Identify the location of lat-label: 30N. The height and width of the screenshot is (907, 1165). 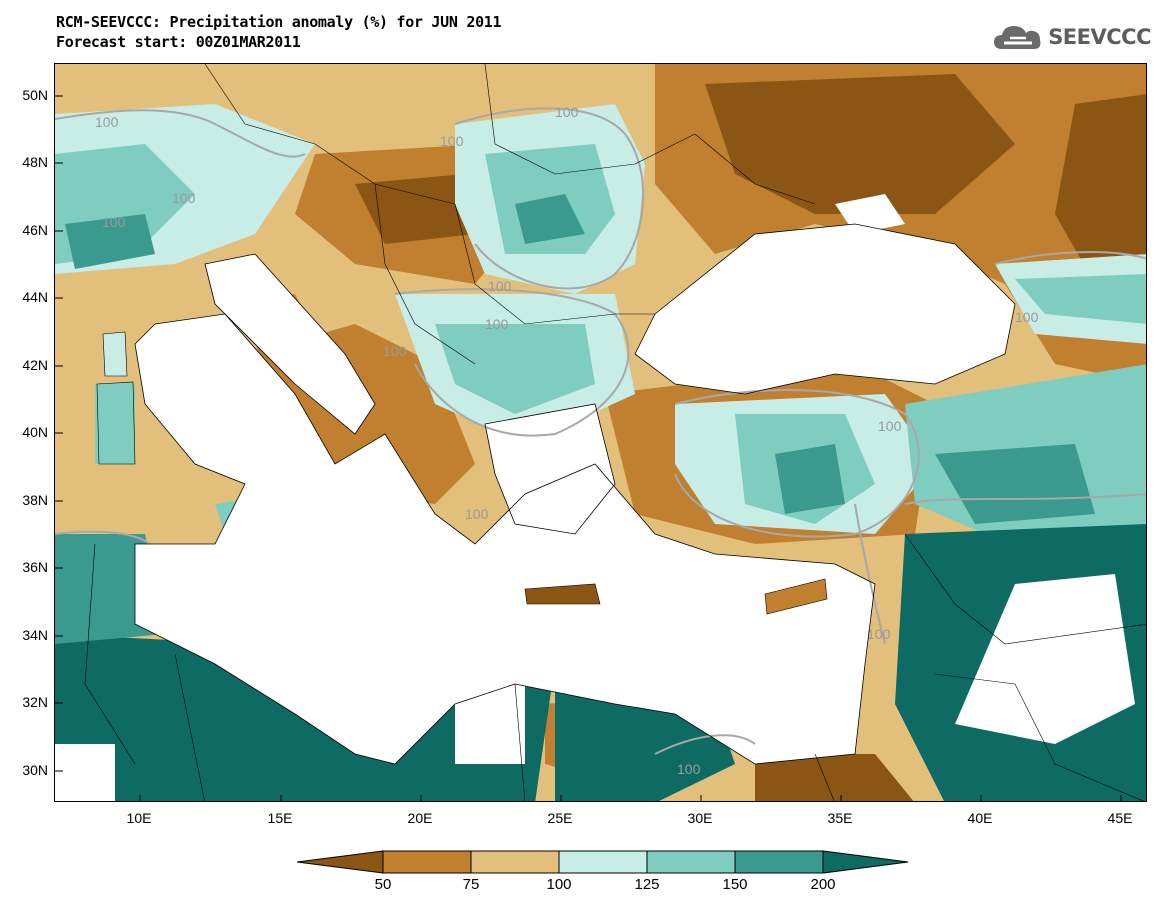
(35, 770).